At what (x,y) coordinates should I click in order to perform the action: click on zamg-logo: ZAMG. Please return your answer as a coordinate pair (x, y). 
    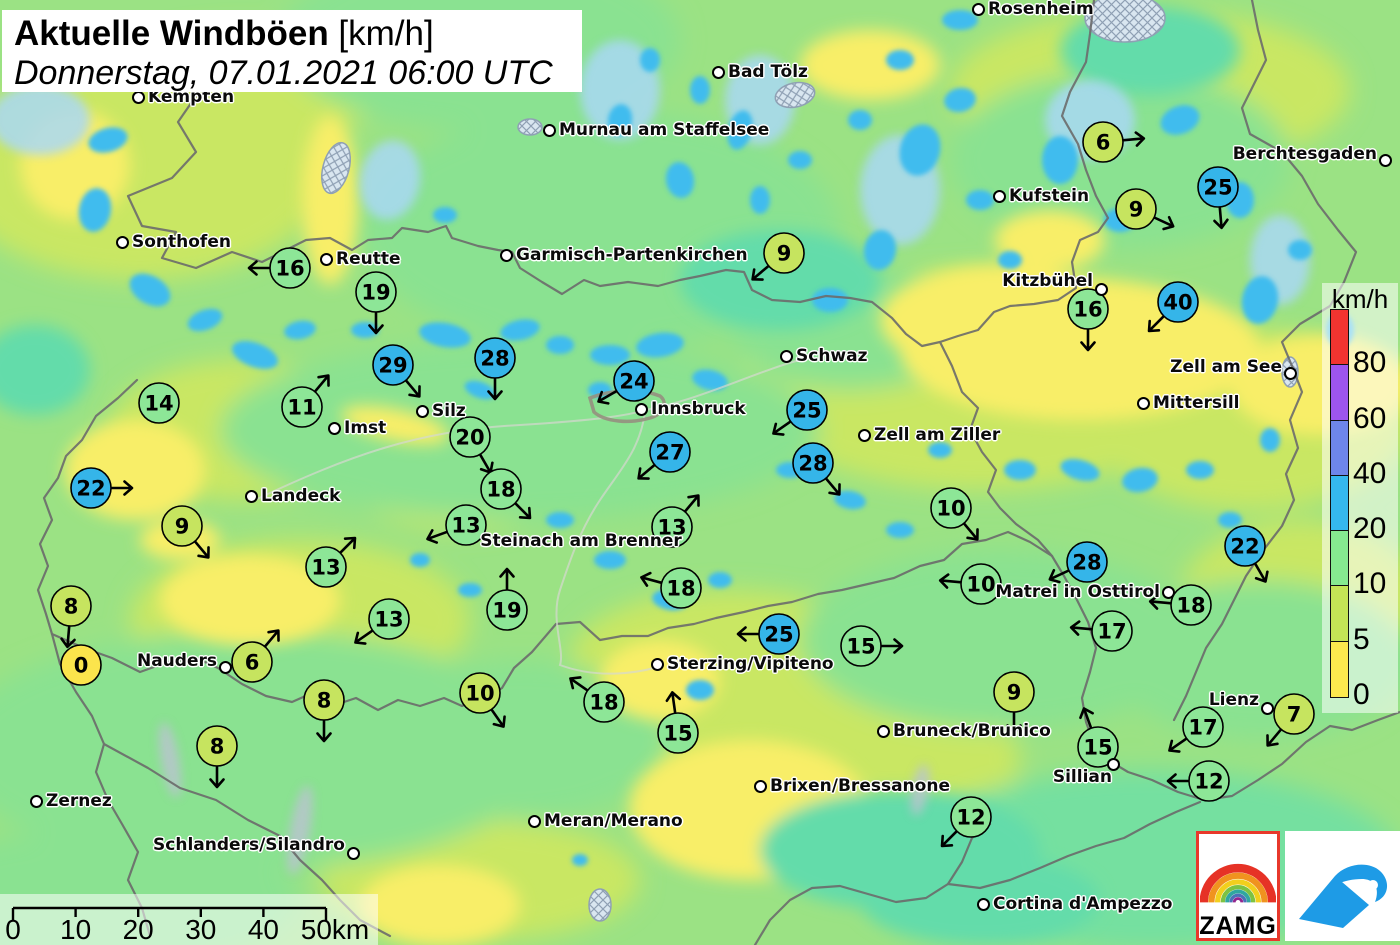
    Looking at the image, I should click on (1238, 886).